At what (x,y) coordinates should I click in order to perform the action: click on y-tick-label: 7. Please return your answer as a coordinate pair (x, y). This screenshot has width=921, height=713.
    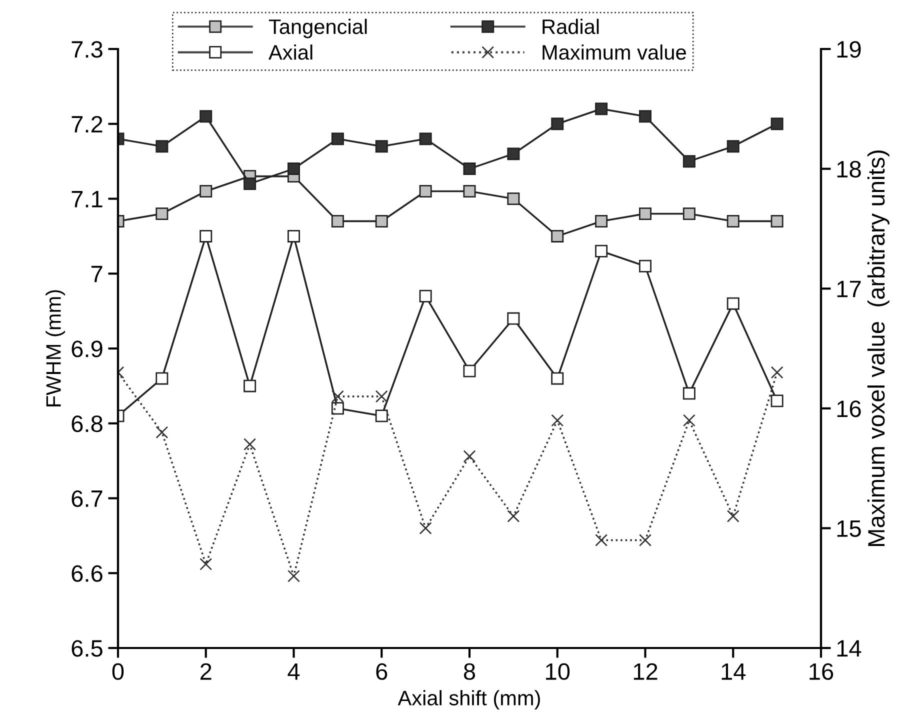
    Looking at the image, I should click on (96, 274).